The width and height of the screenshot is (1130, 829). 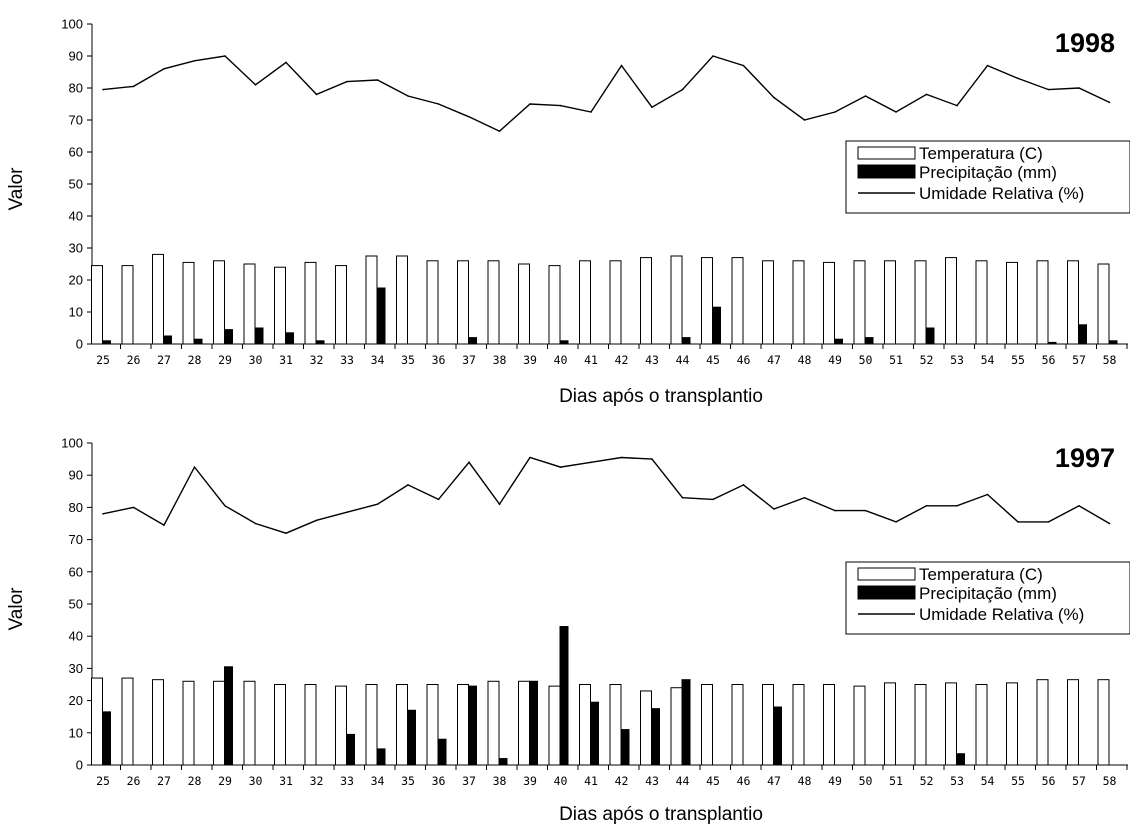 What do you see at coordinates (256, 360) in the screenshot?
I see `x-tick-label: 30` at bounding box center [256, 360].